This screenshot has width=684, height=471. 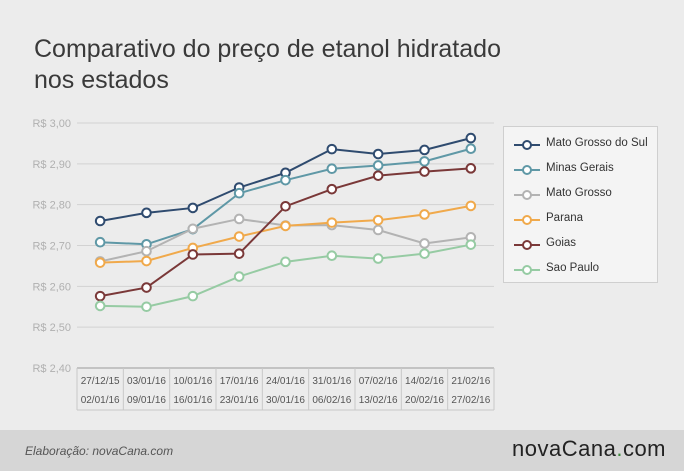 What do you see at coordinates (579, 193) in the screenshot?
I see `legend-label: Mato Grosso` at bounding box center [579, 193].